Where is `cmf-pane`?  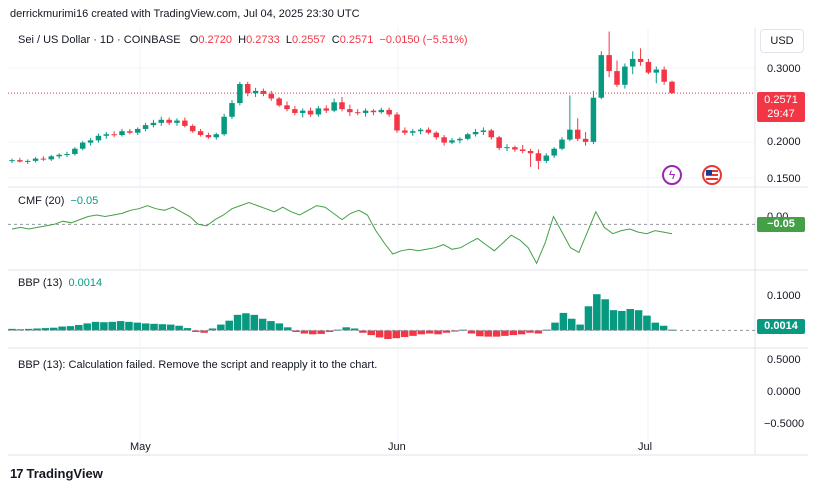
cmf-pane is located at coordinates (381, 233).